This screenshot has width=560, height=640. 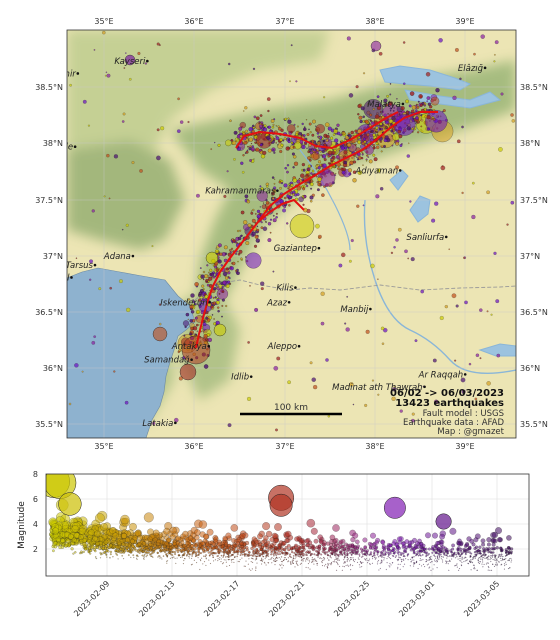 What do you see at coordinates (49, 87) in the screenshot?
I see `lat-tick-label: 38.5°N` at bounding box center [49, 87].